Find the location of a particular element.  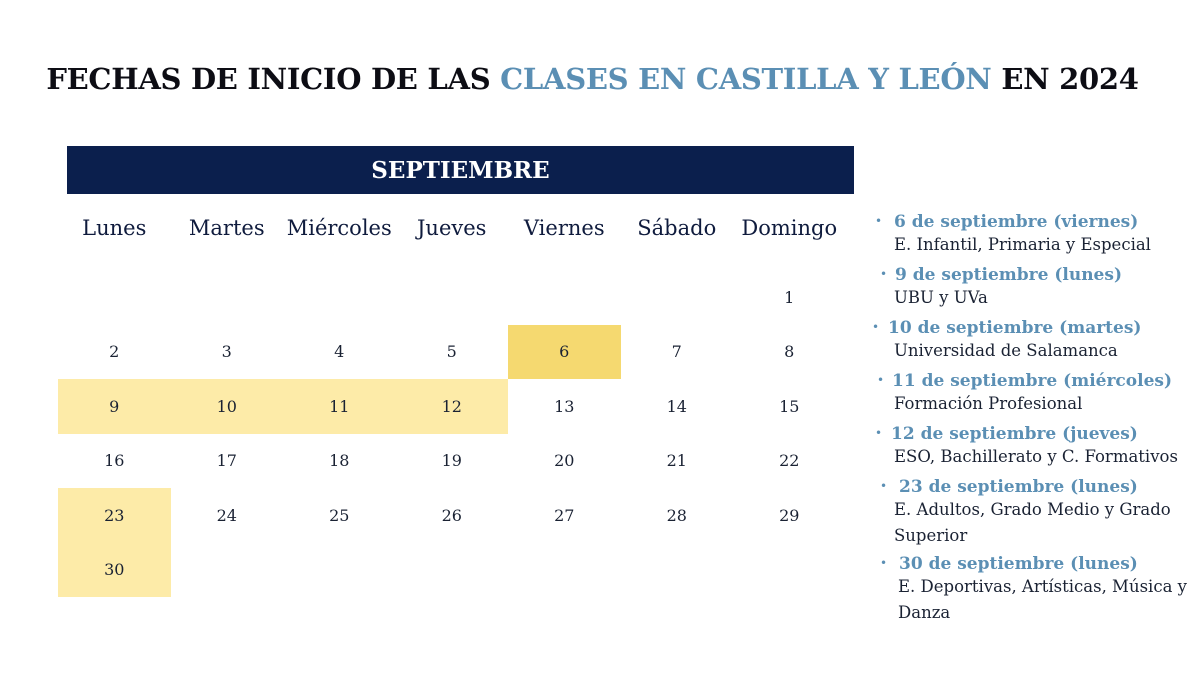

title-highlight: CLASES EN CASTILLA Y LEÓN is located at coordinates (746, 79).